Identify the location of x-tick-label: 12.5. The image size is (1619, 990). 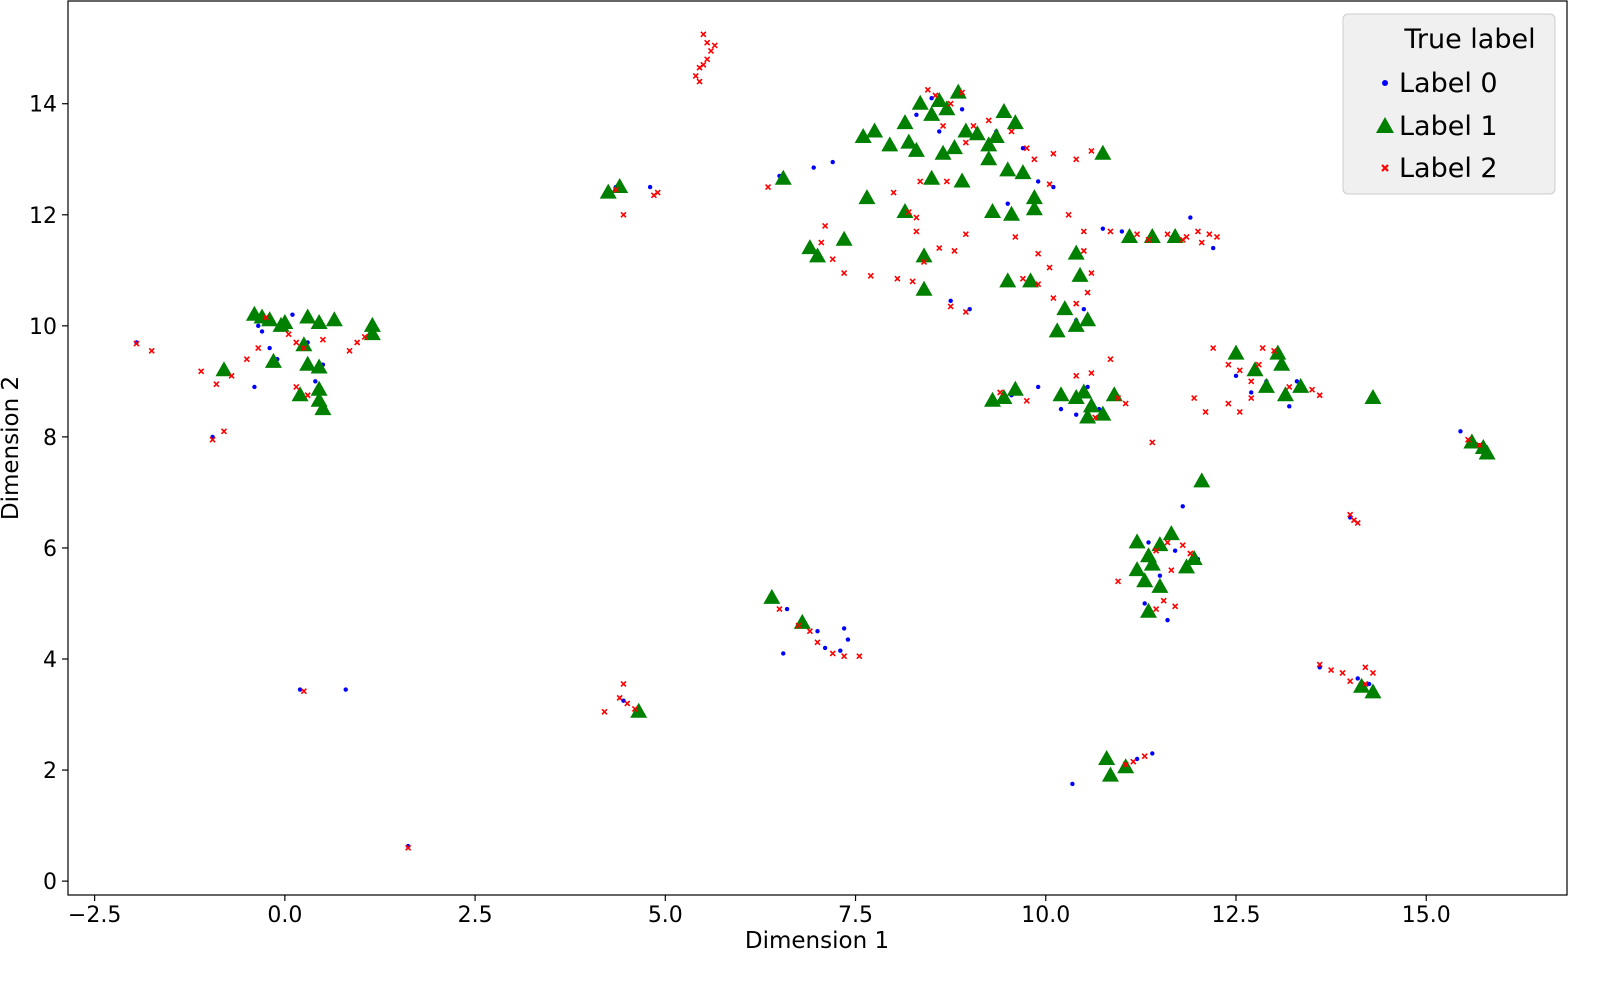
(1236, 915).